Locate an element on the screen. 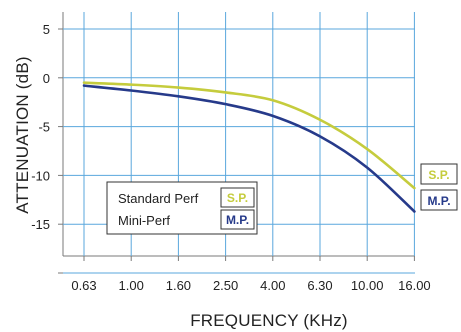  end-tag-sp: S.P. is located at coordinates (438, 175).